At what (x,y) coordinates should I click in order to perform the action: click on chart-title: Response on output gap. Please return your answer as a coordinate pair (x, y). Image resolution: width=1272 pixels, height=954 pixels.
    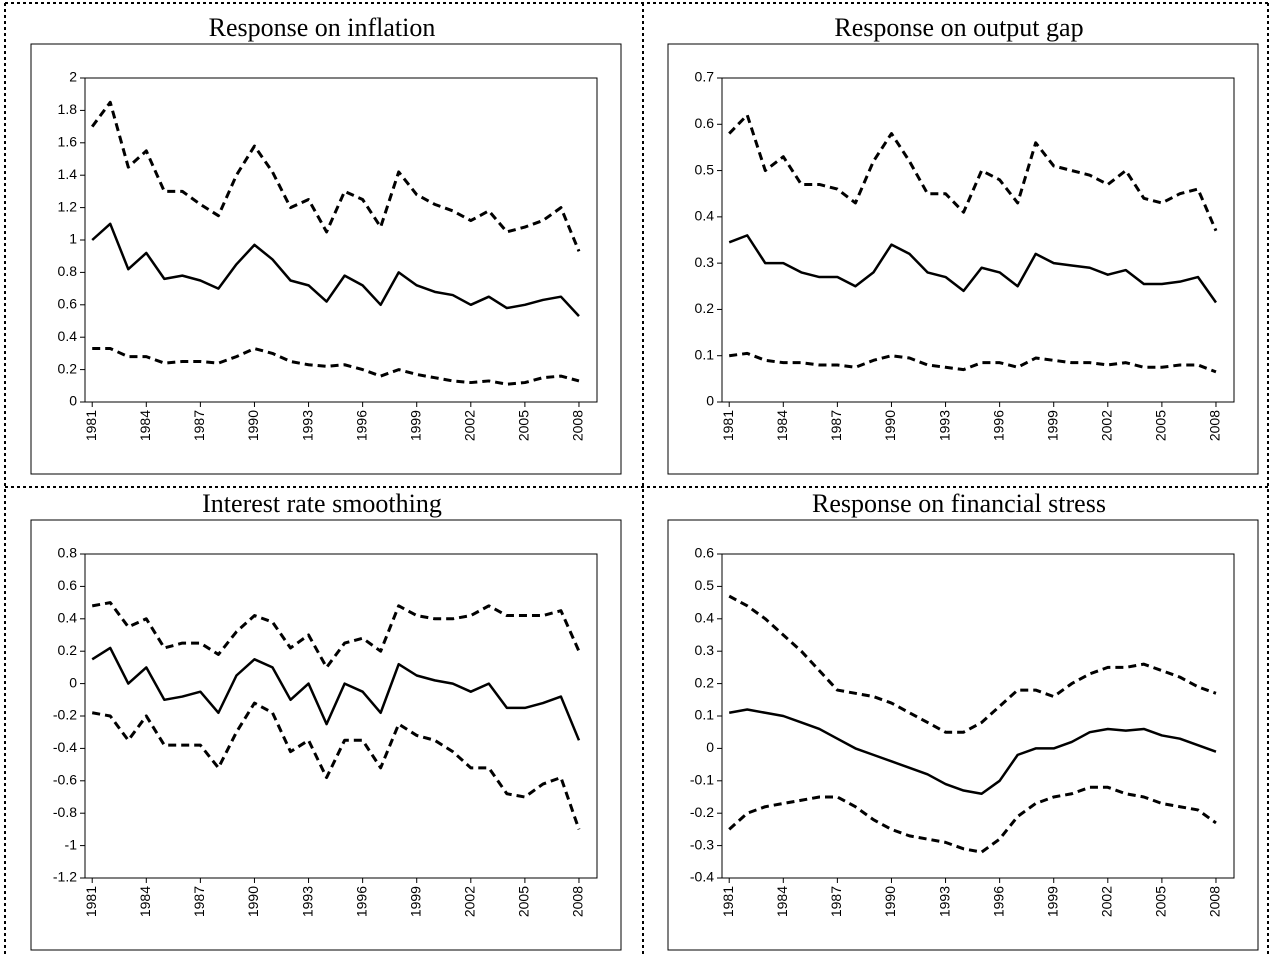
    Looking at the image, I should click on (958, 27).